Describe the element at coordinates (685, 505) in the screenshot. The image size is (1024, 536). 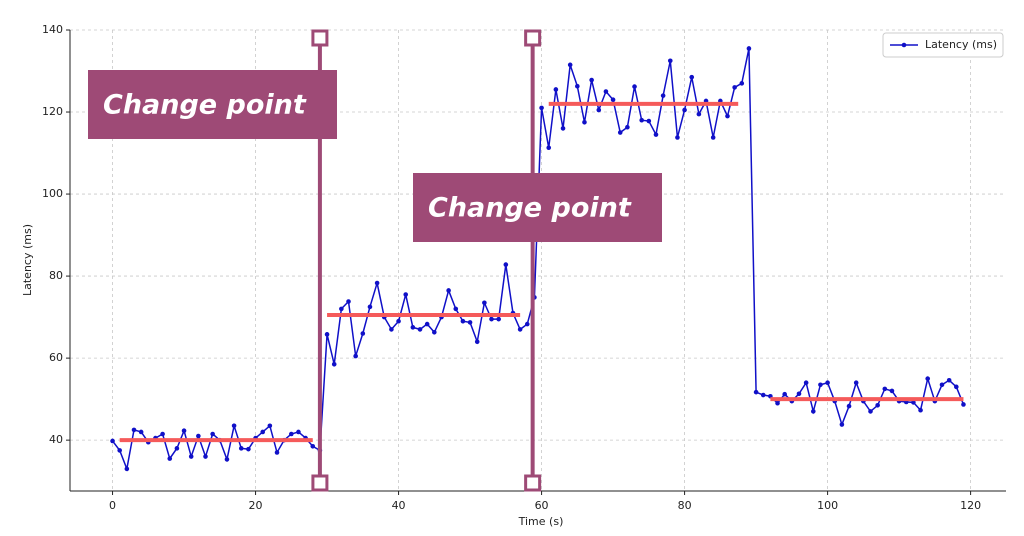
I see `x-tick-label: 80` at that location.